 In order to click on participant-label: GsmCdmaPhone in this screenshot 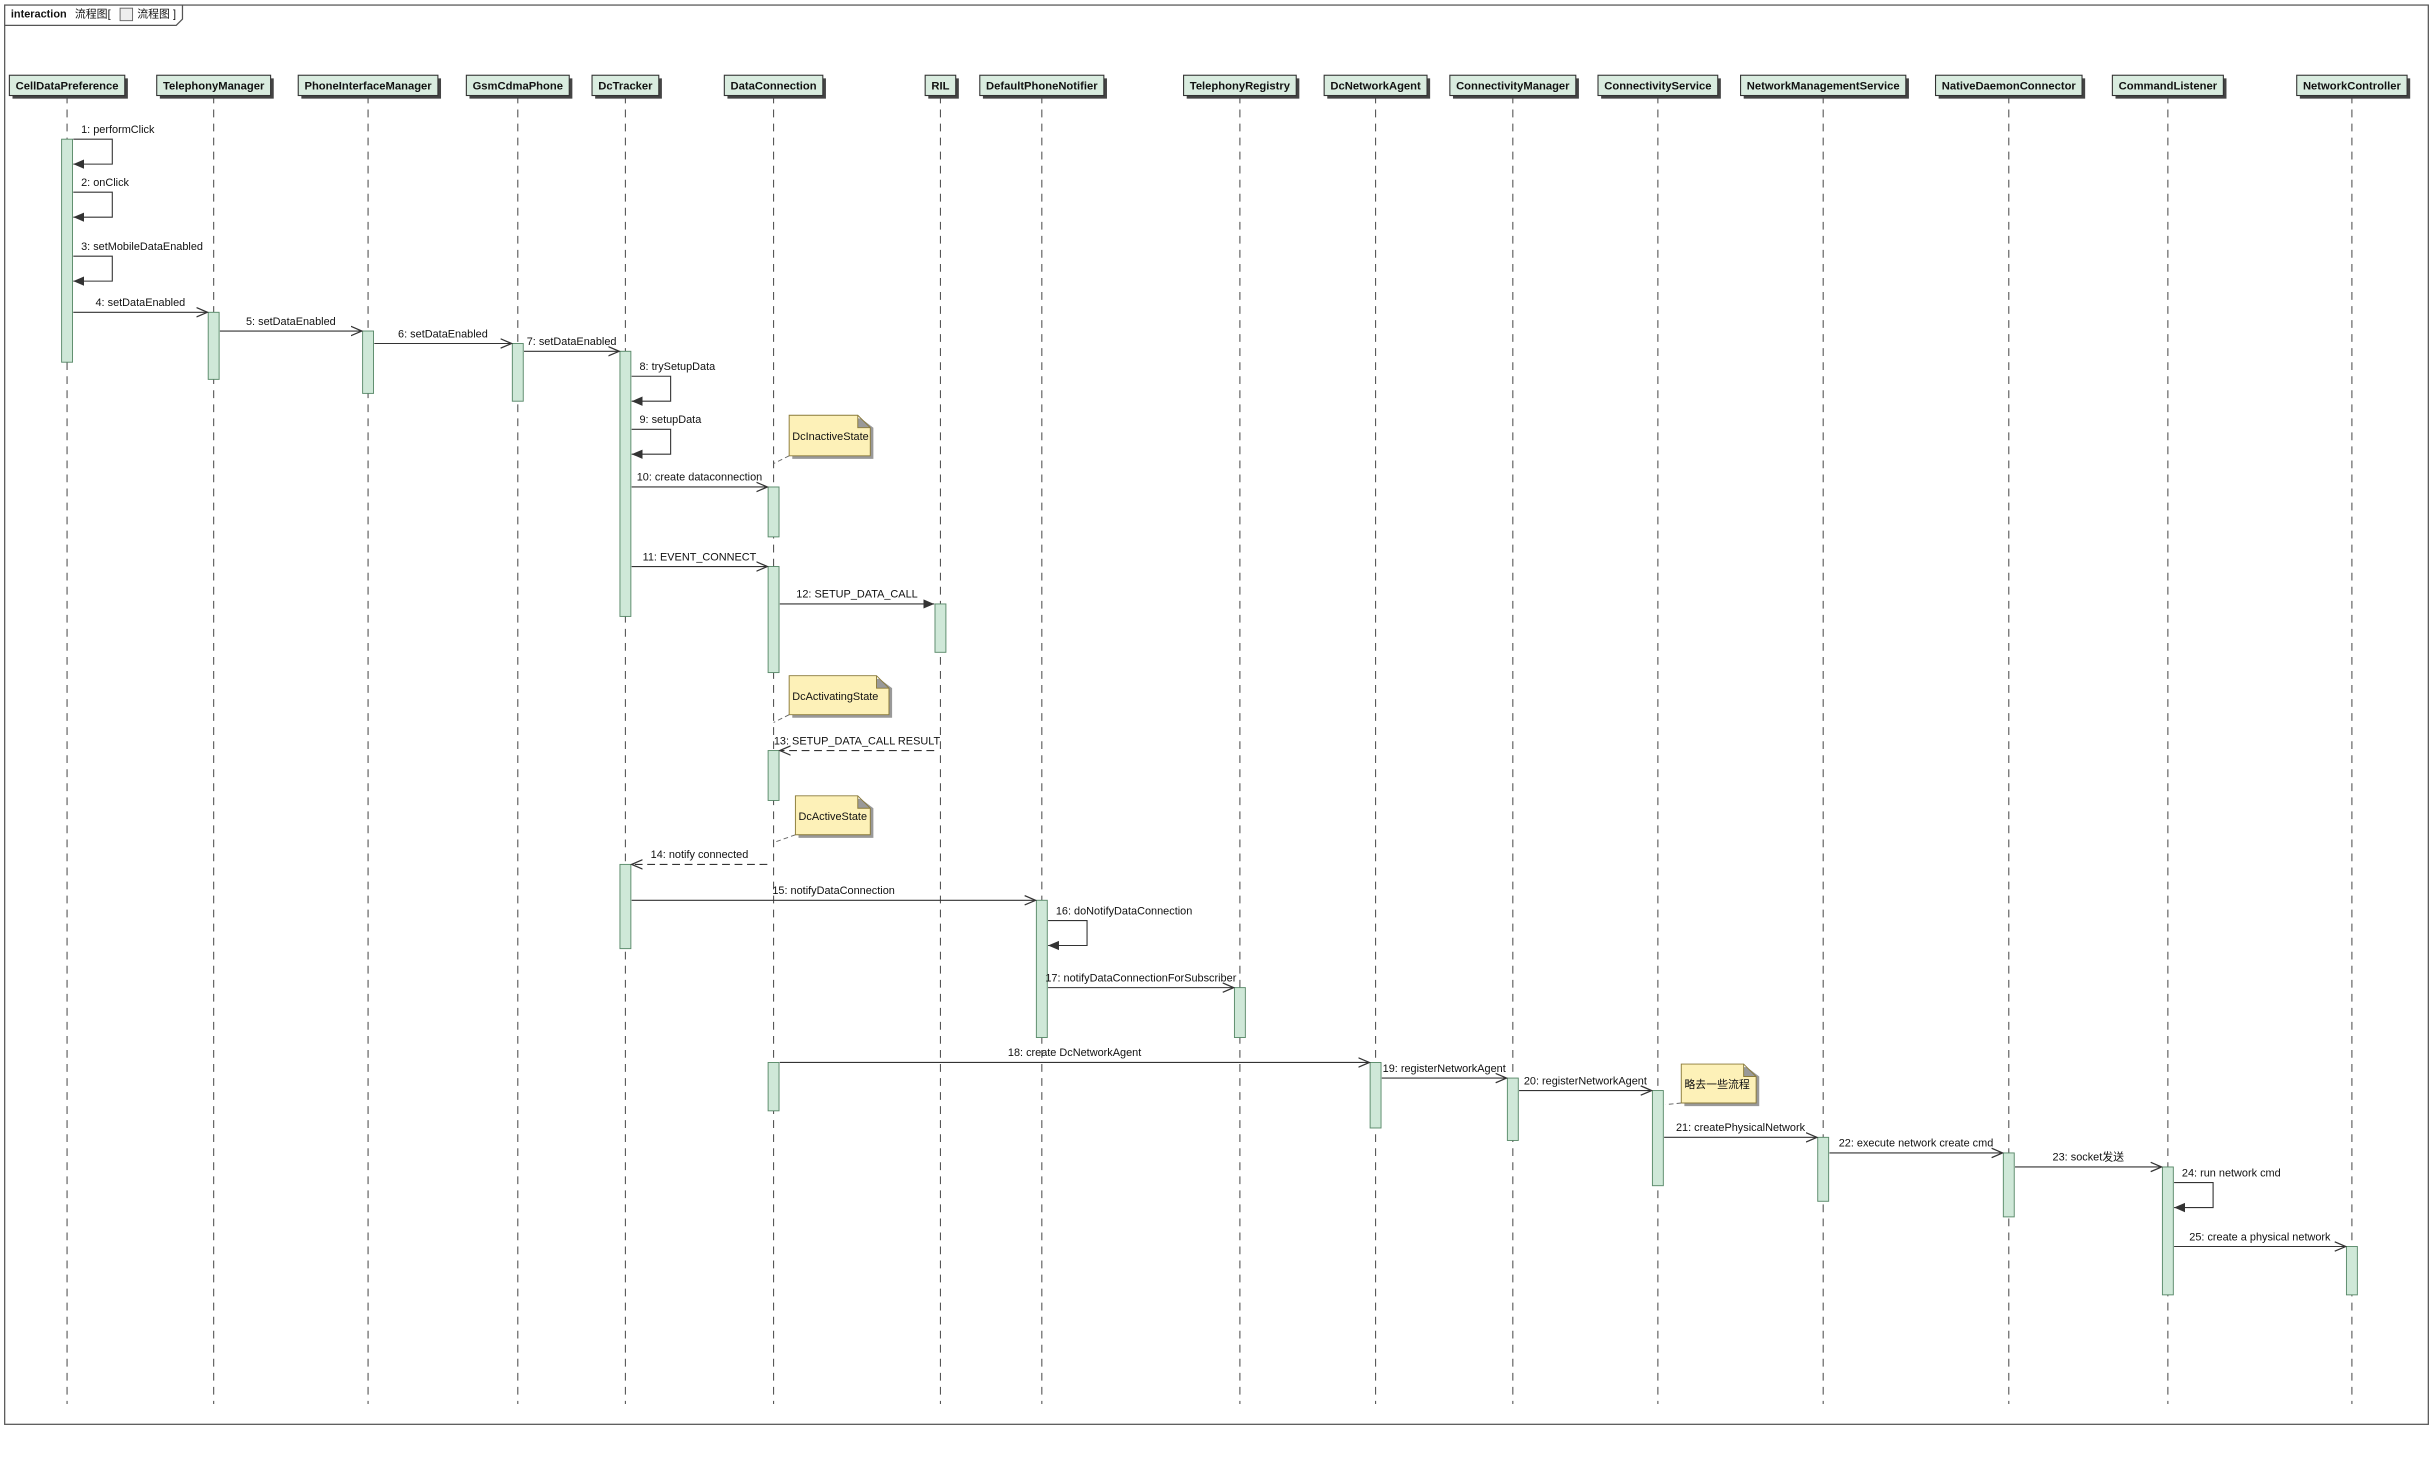, I will do `click(518, 86)`.